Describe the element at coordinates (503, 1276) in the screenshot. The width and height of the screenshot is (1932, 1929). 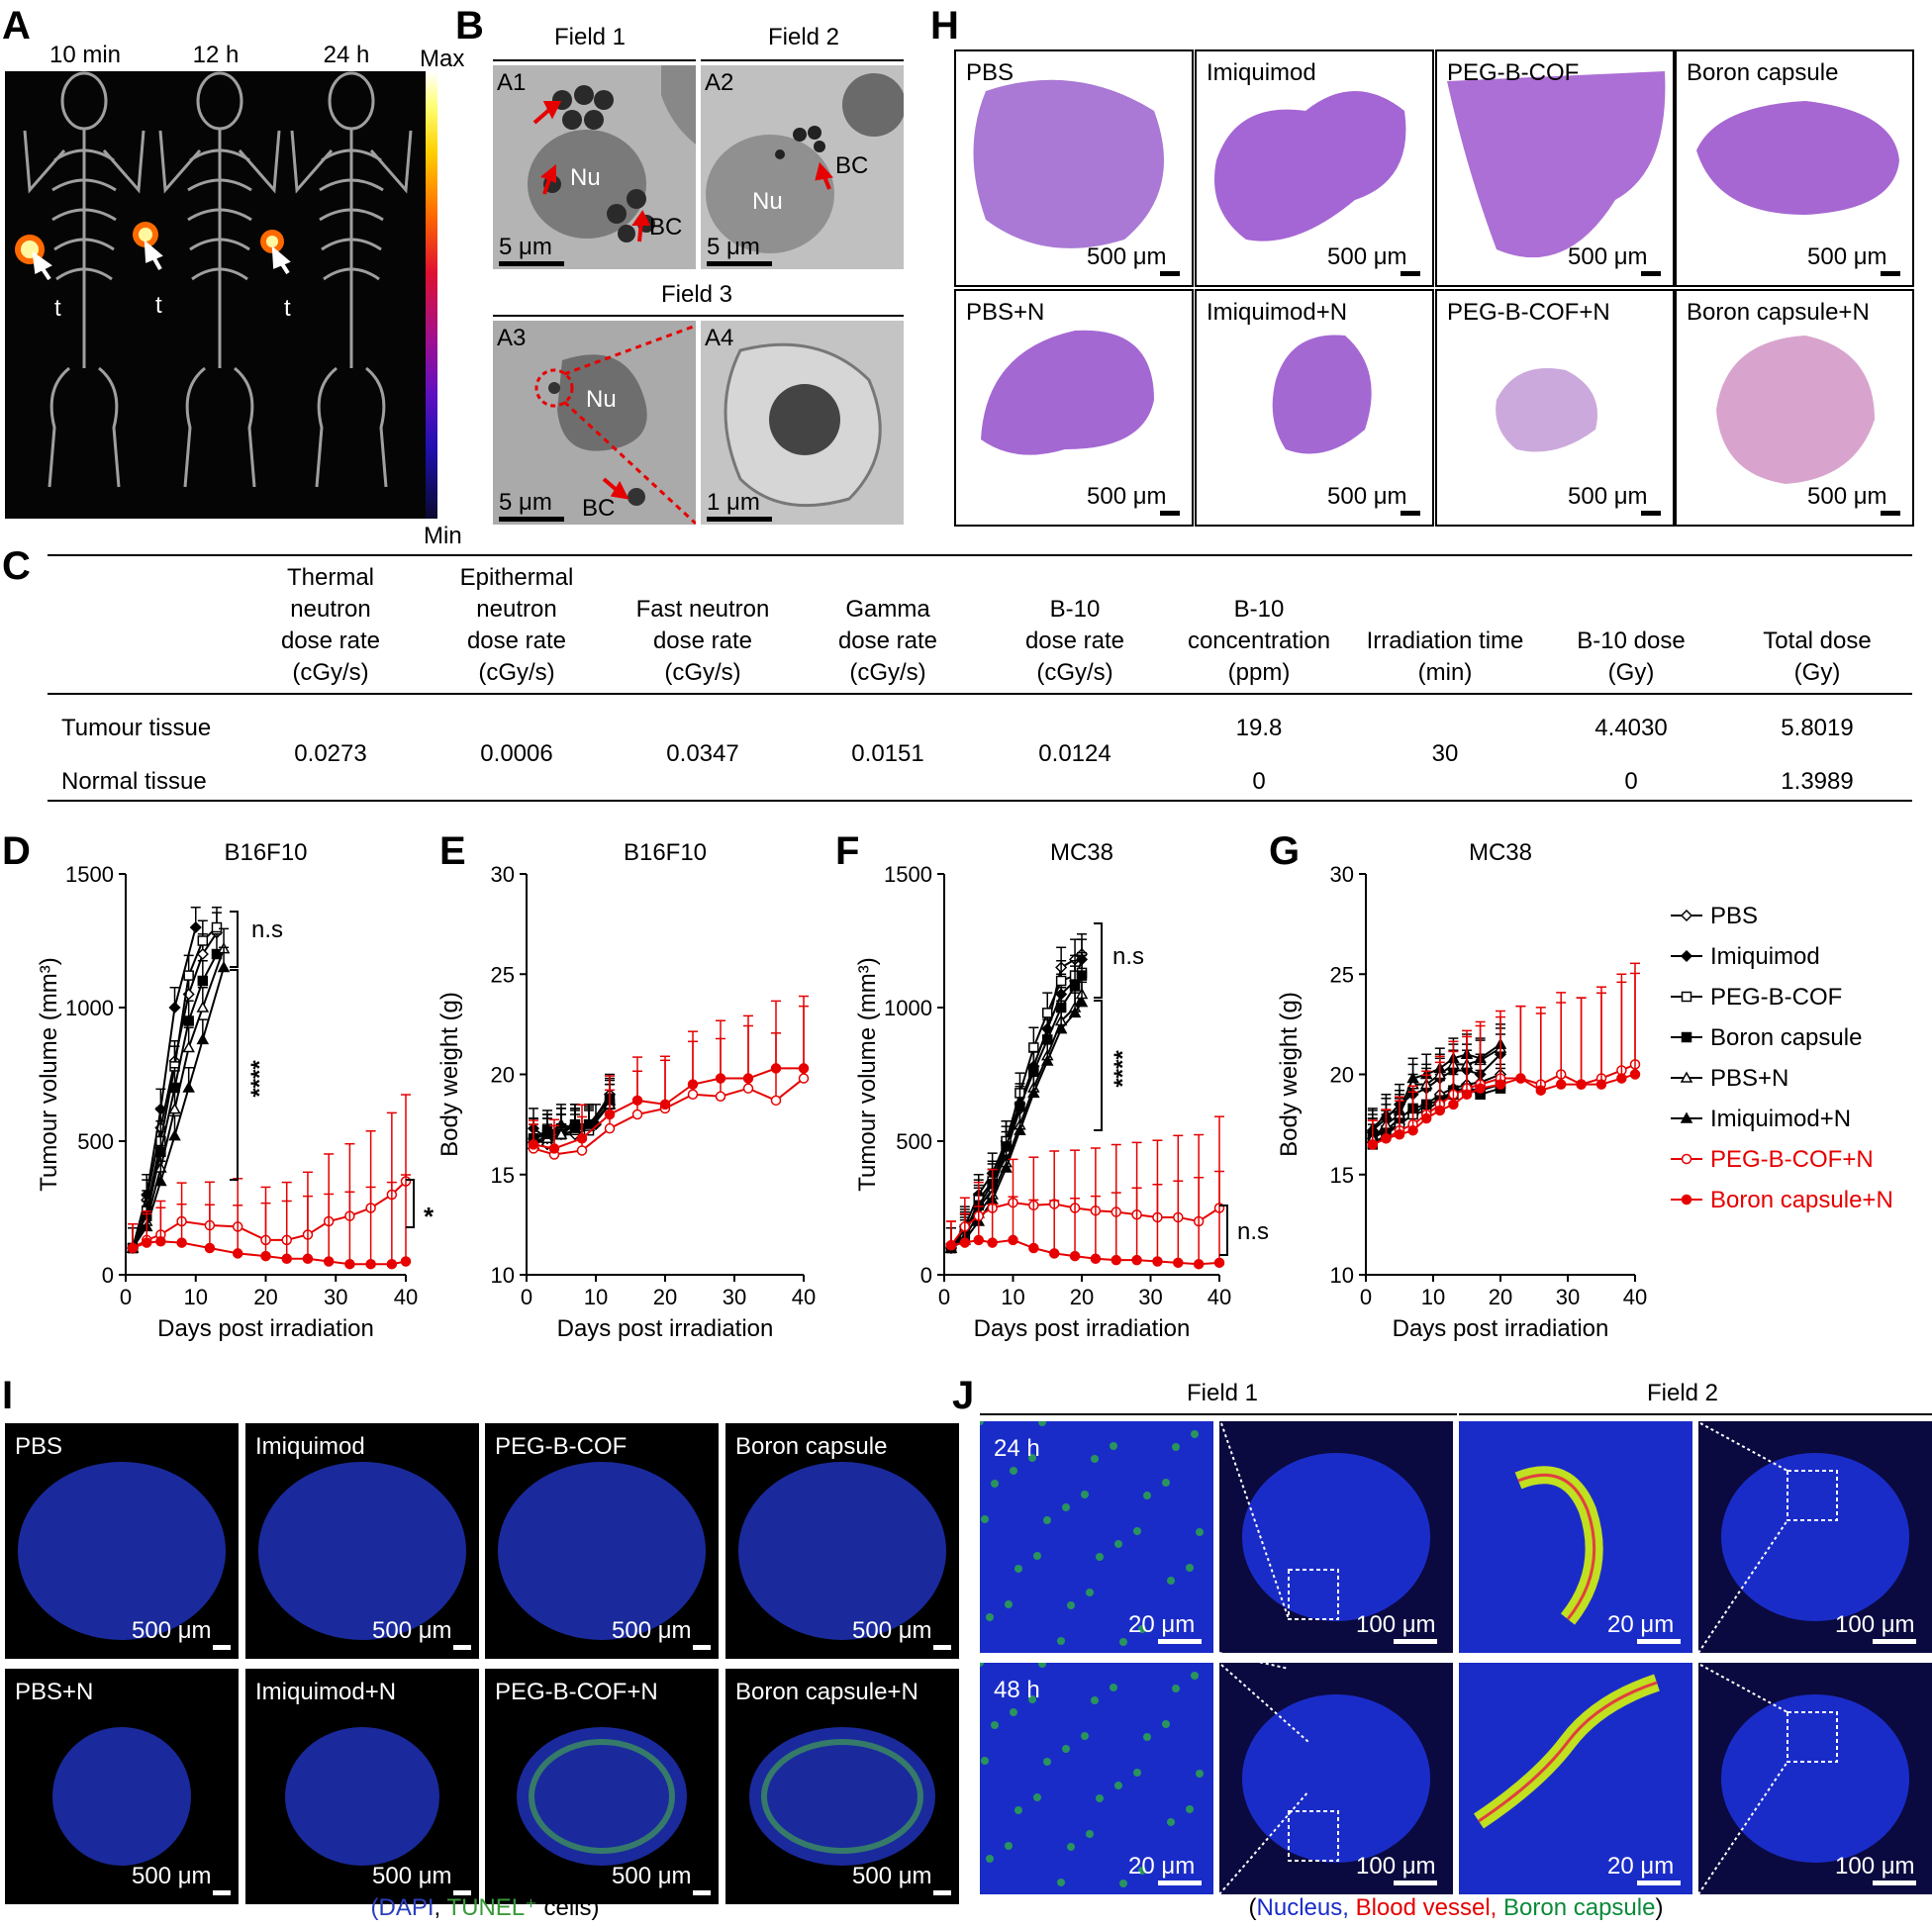
I see `y-tick-label: 10` at that location.